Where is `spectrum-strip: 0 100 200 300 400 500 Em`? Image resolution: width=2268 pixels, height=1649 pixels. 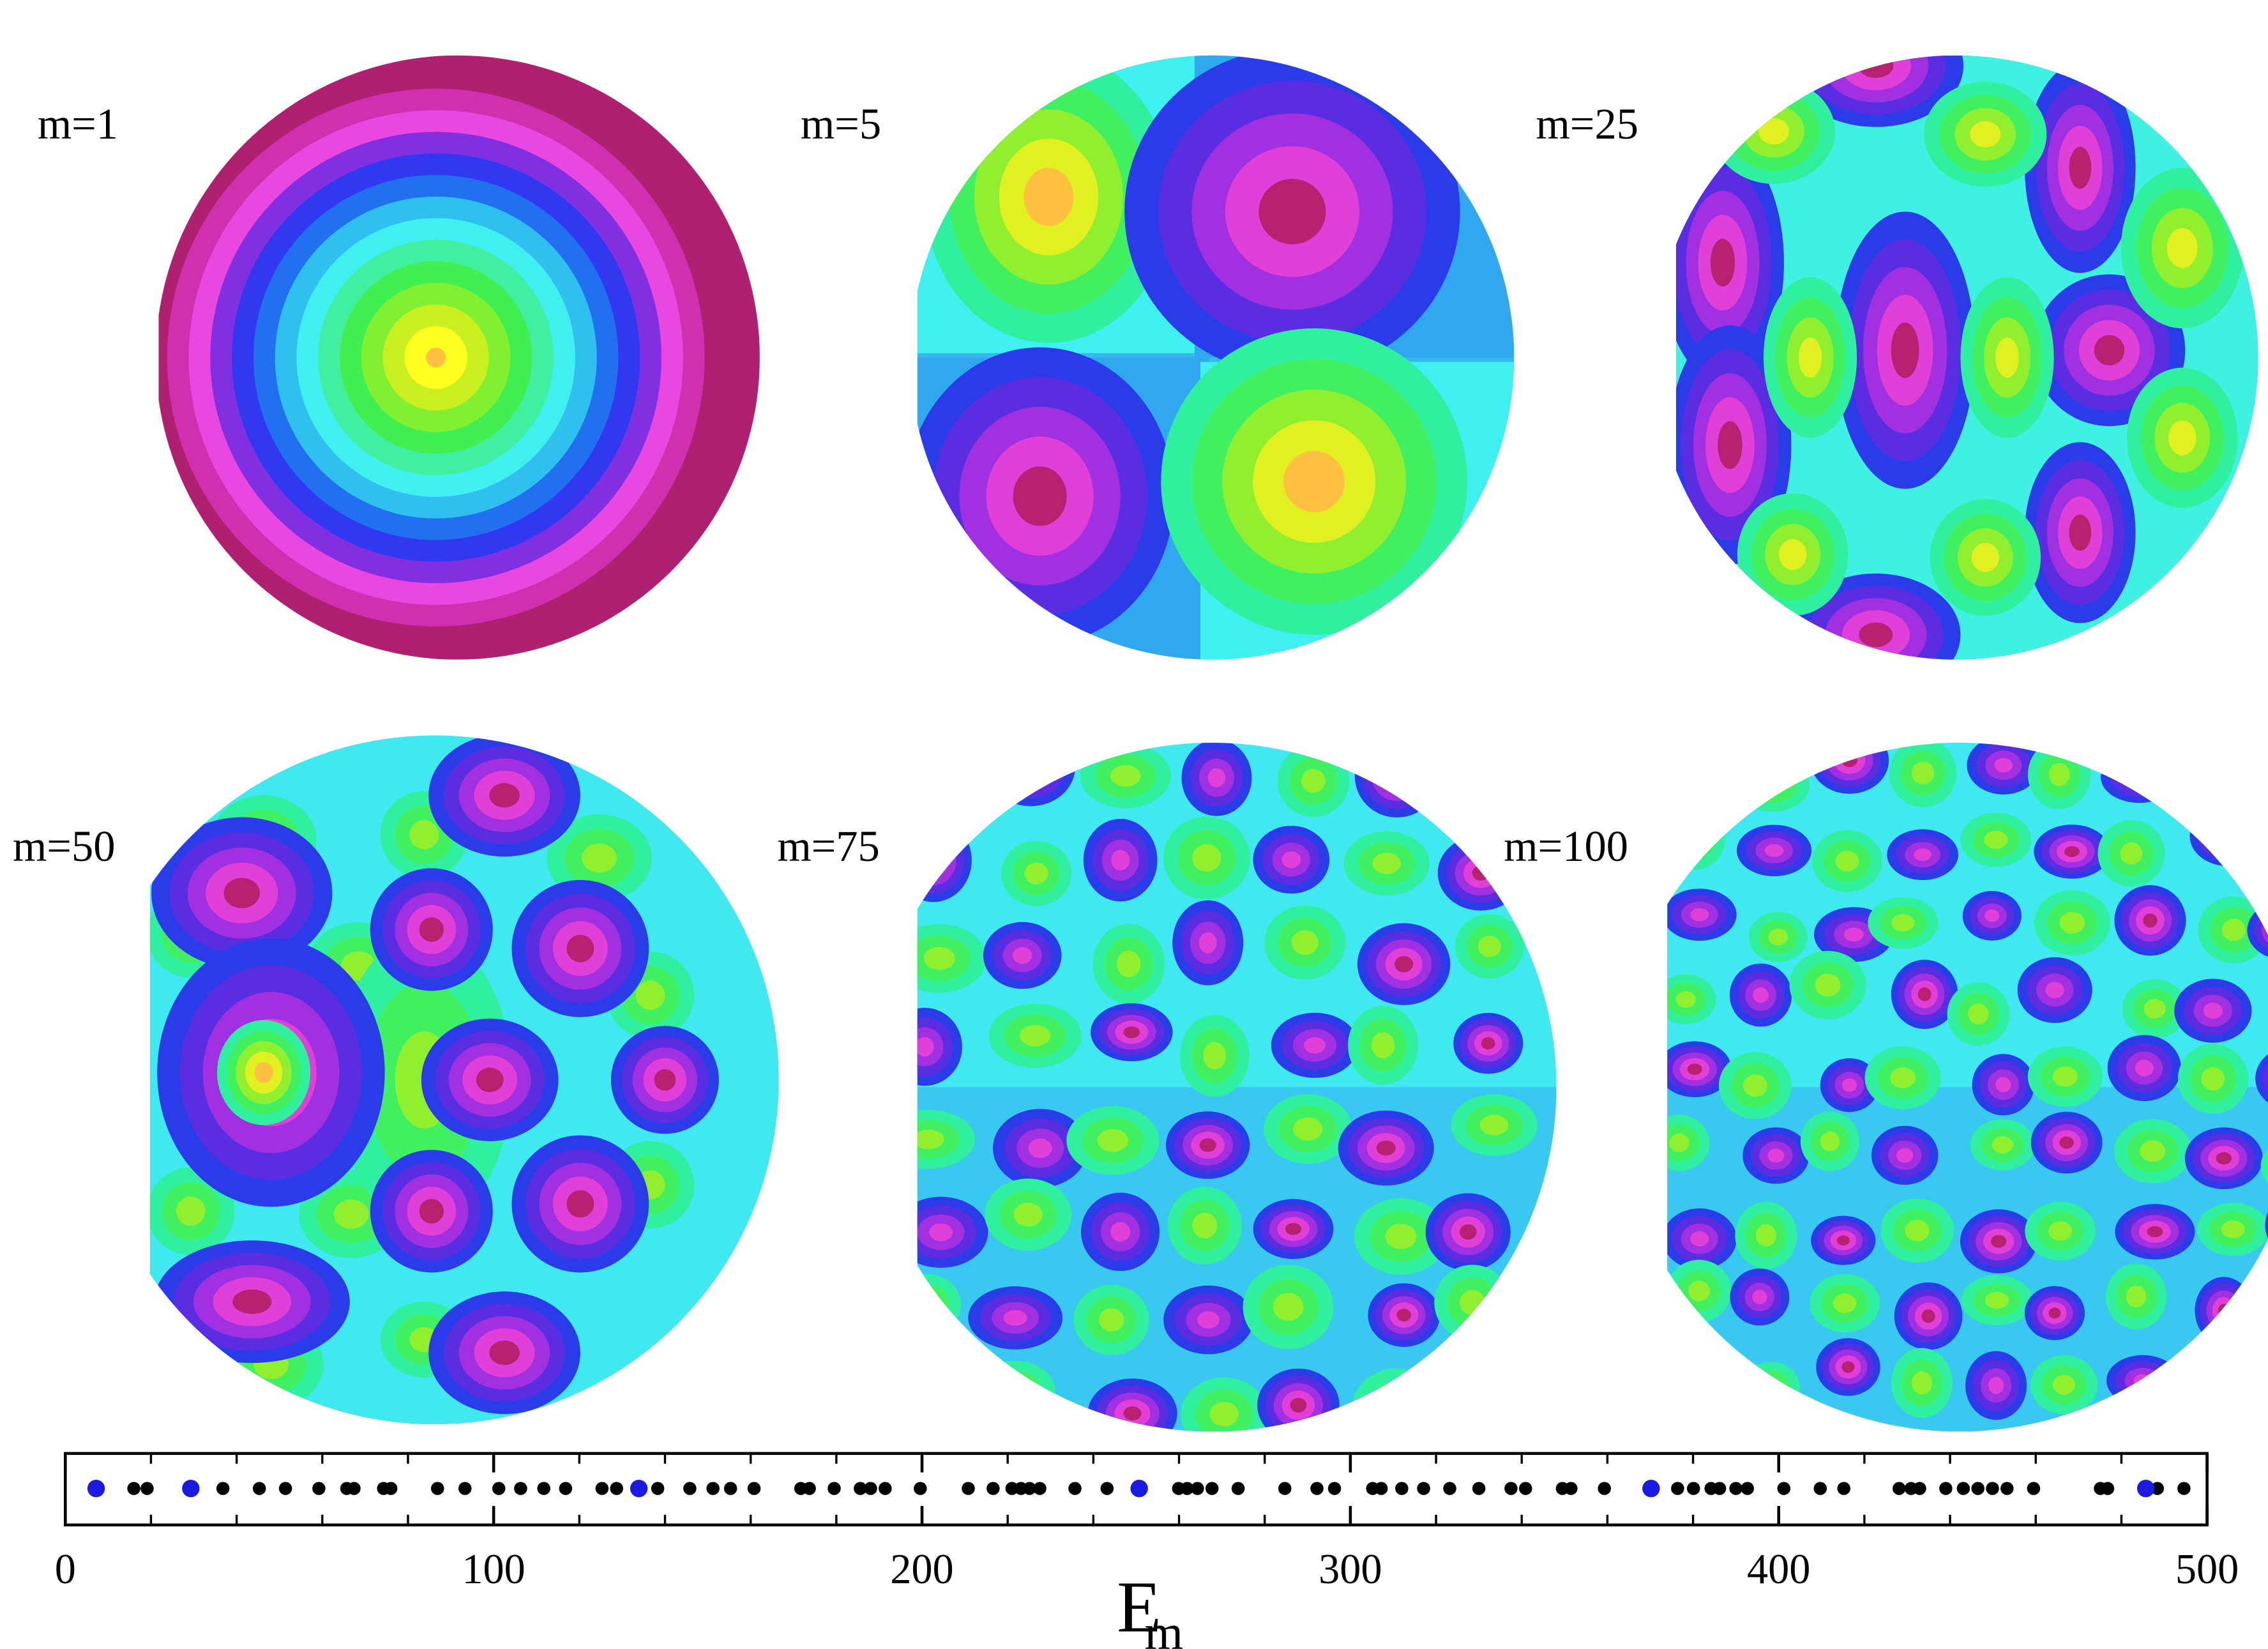 spectrum-strip: 0 100 200 300 400 500 Em is located at coordinates (1147, 1550).